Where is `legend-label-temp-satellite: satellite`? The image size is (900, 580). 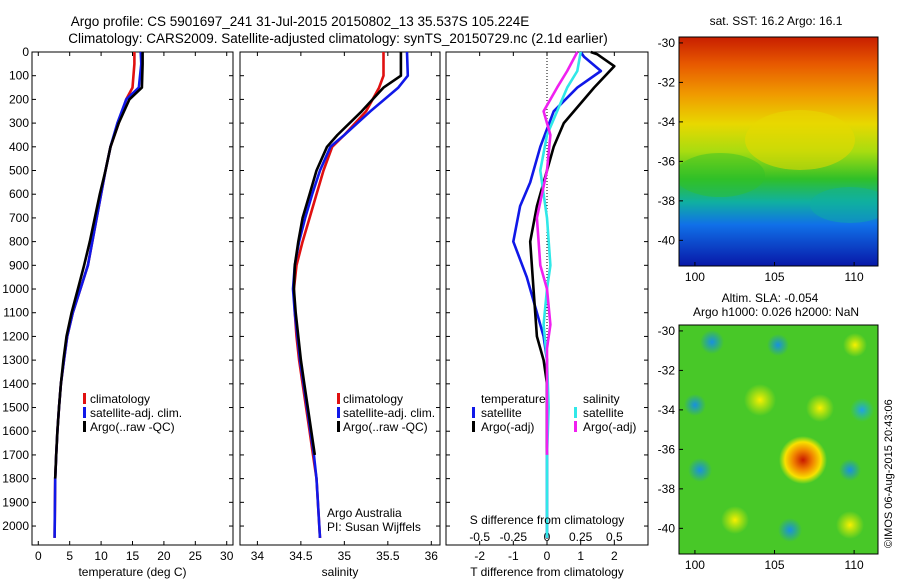
legend-label-temp-satellite: satellite is located at coordinates (501, 413).